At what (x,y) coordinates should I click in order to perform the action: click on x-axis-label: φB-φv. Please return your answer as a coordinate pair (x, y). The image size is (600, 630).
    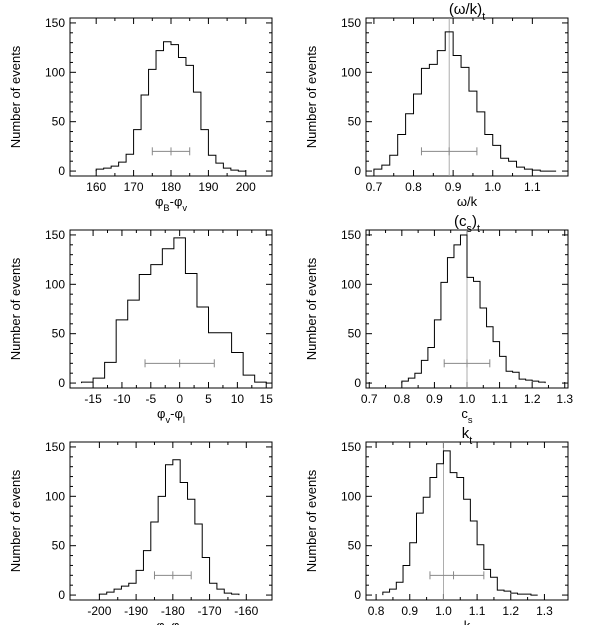
    Looking at the image, I should click on (171, 203).